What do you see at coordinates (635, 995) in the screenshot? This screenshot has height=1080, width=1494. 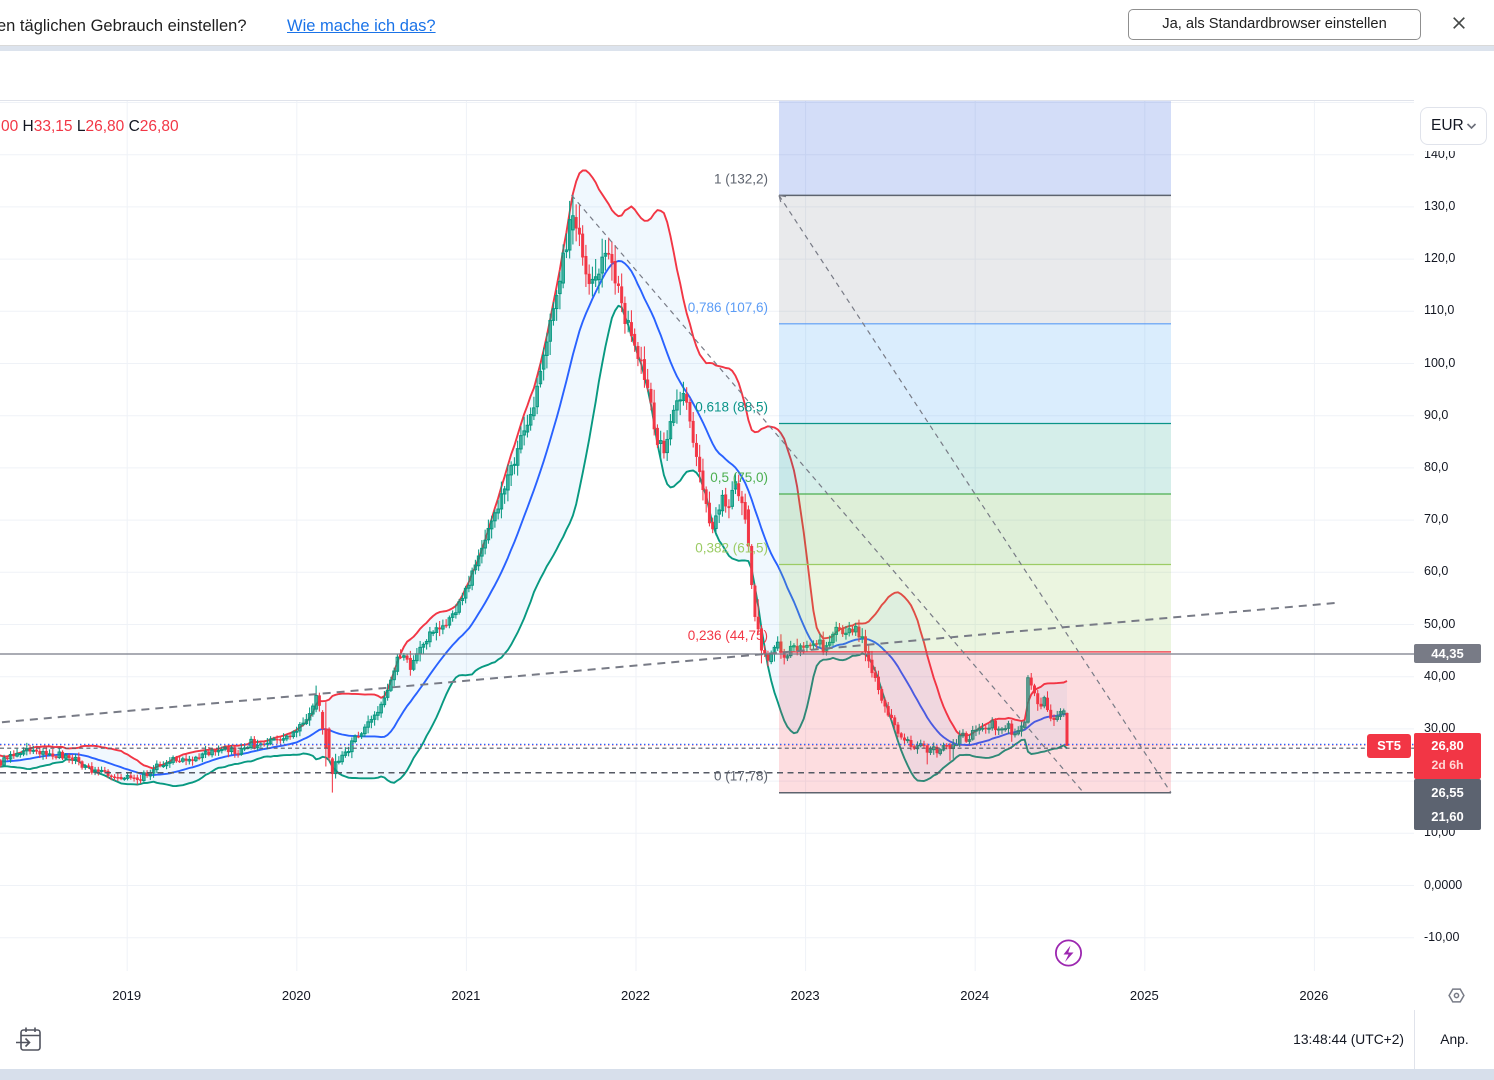 I see `time-axis-label: 2022` at bounding box center [635, 995].